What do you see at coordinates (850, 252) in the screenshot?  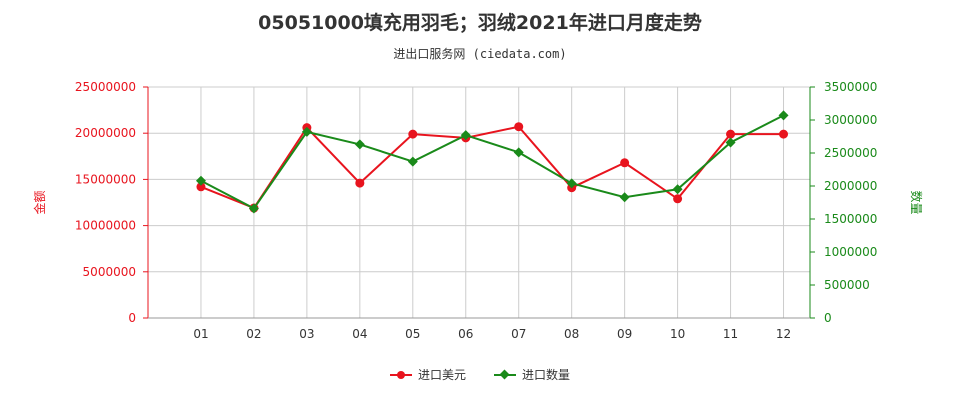 I see `y-tick-right-label: 1000000` at bounding box center [850, 252].